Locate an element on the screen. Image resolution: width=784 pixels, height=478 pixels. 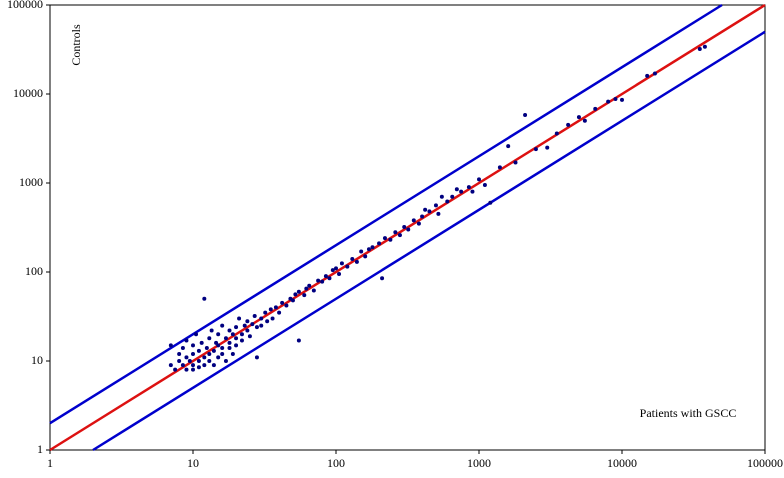
x-tick-label: 100 is located at coordinates (336, 463).